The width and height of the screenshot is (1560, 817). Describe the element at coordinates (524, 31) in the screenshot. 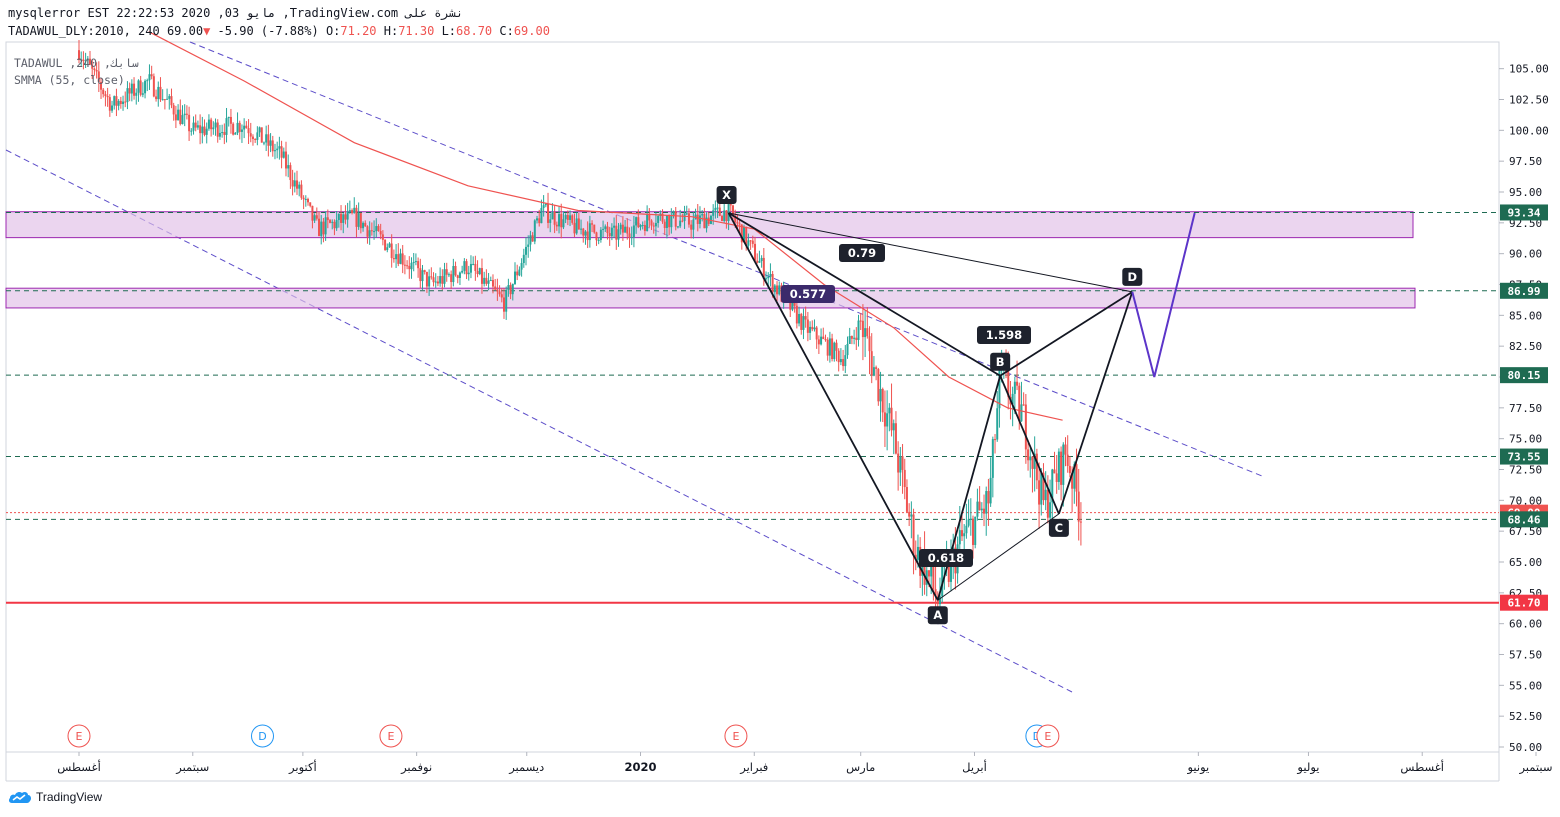

I see `ohlc-close: C:69.00` at that location.